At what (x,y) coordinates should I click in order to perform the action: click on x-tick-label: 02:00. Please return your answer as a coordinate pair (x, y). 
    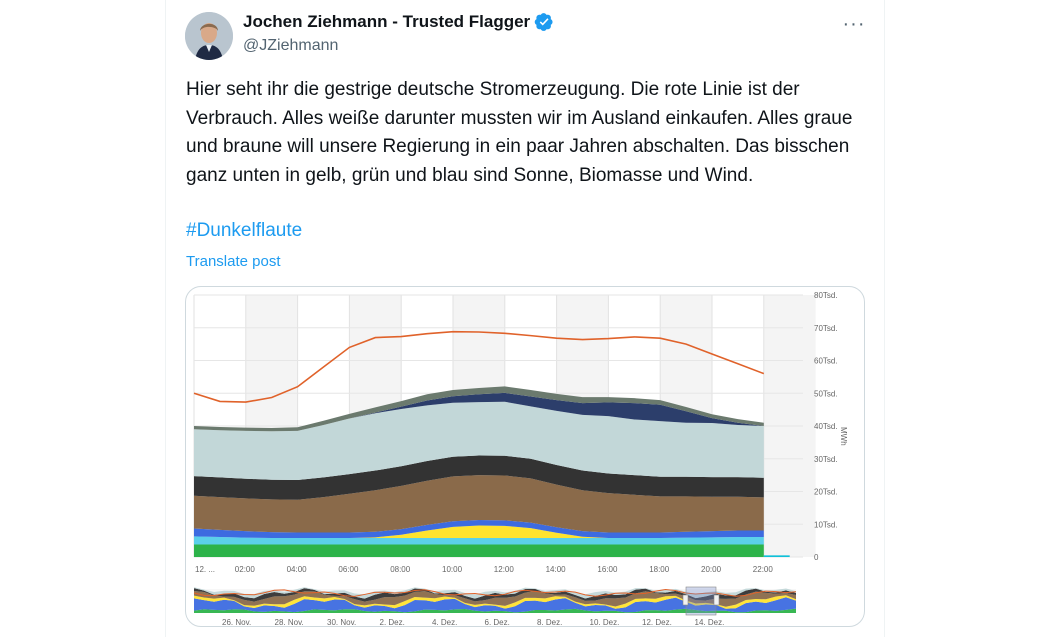
    Looking at the image, I should click on (245, 569).